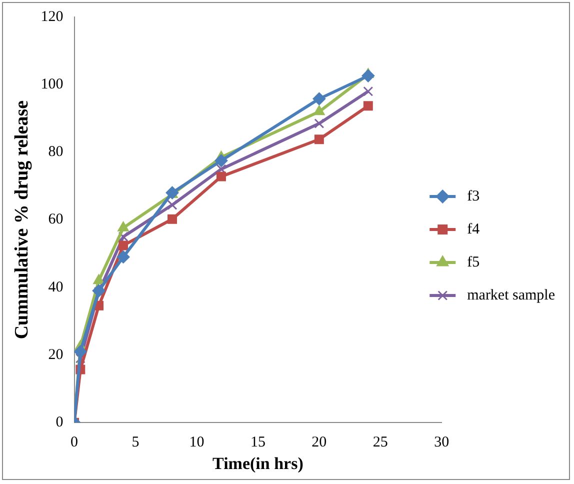 Image resolution: width=574 pixels, height=484 pixels. Describe the element at coordinates (442, 442) in the screenshot. I see `x-tick-label: 30` at that location.